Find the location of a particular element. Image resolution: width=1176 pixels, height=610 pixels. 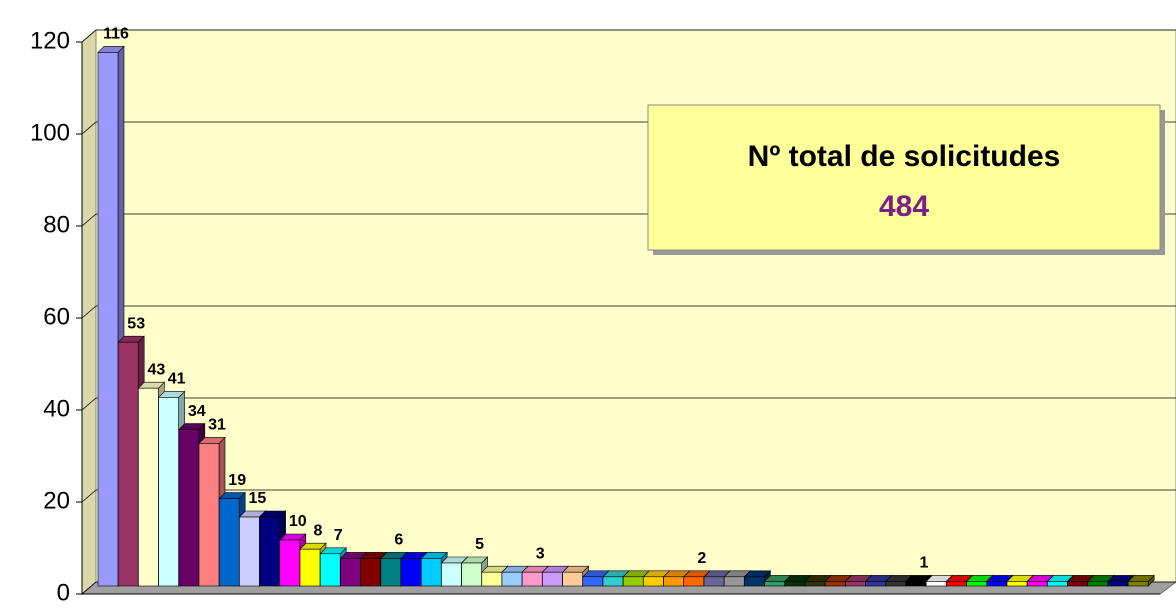

value-label: 8 is located at coordinates (318, 530).